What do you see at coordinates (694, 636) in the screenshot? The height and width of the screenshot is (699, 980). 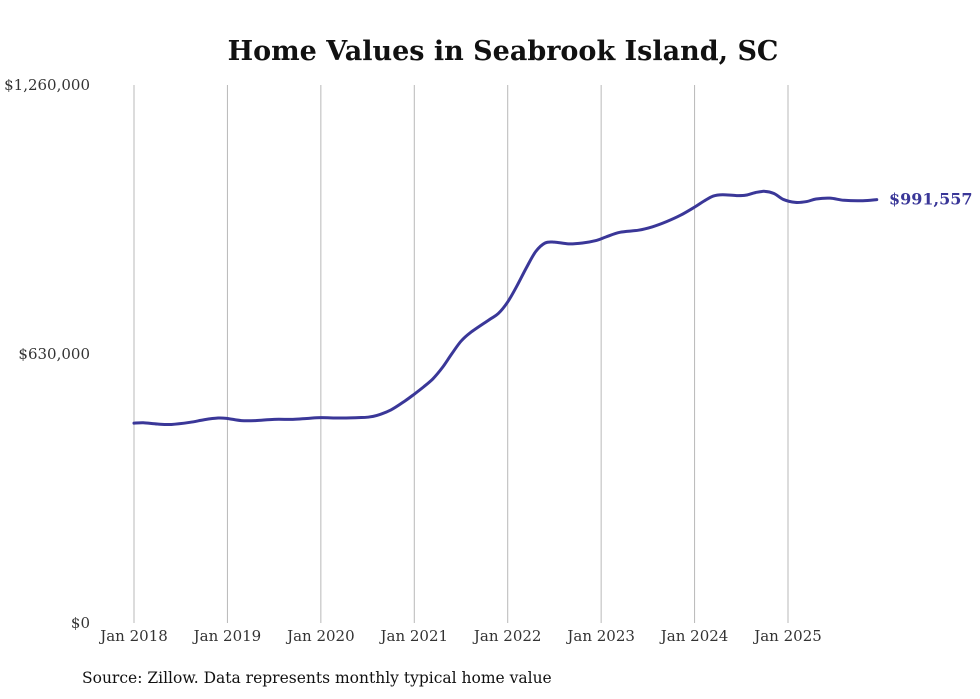 I see `x-tick-label: Jan 2024` at bounding box center [694, 636].